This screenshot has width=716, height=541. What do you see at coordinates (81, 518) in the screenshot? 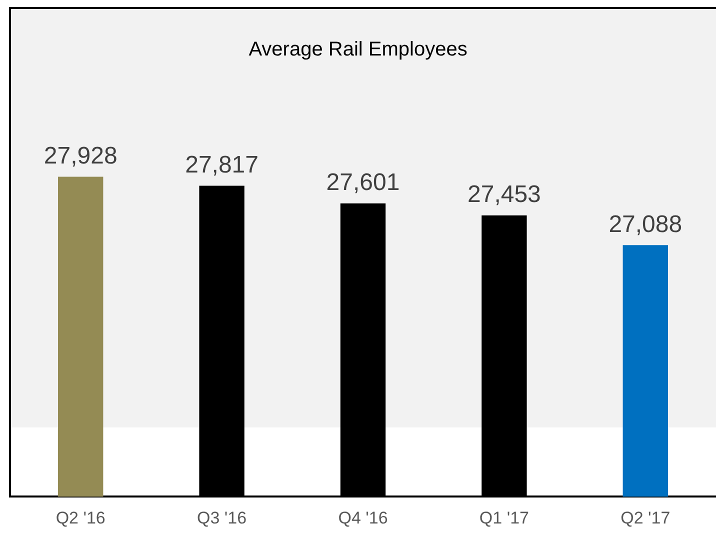
I see `x-tick-label: Q2 '16` at bounding box center [81, 518].